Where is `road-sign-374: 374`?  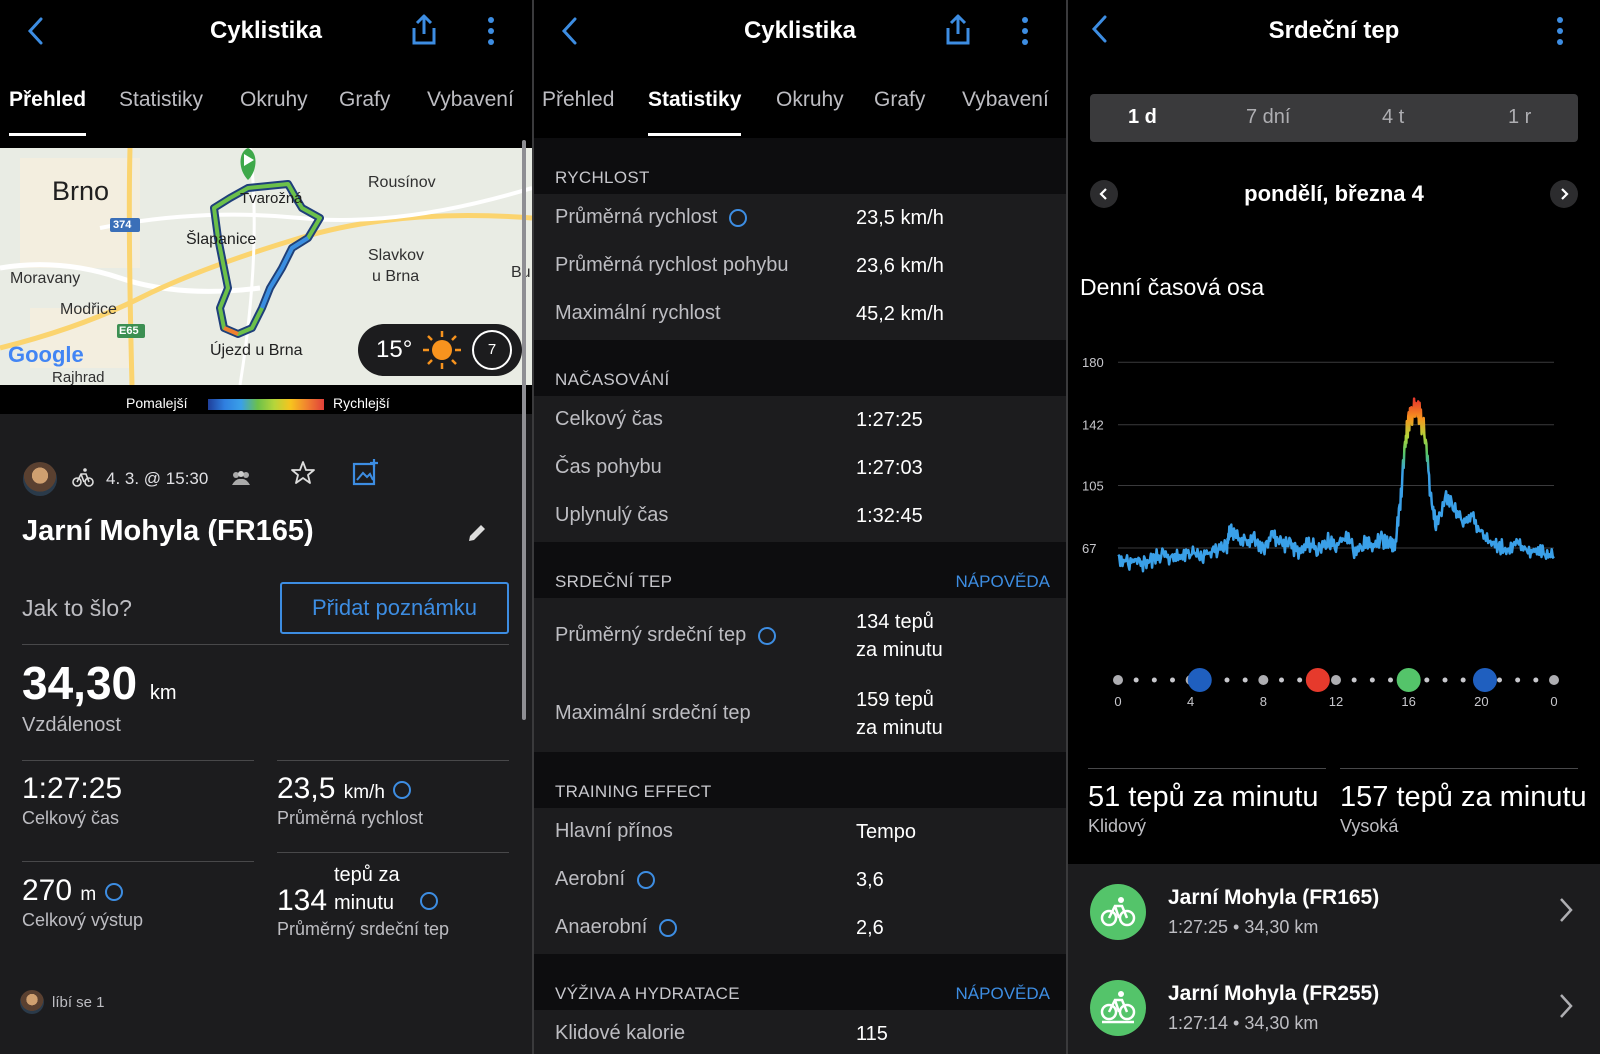 road-sign-374: 374 is located at coordinates (122, 225).